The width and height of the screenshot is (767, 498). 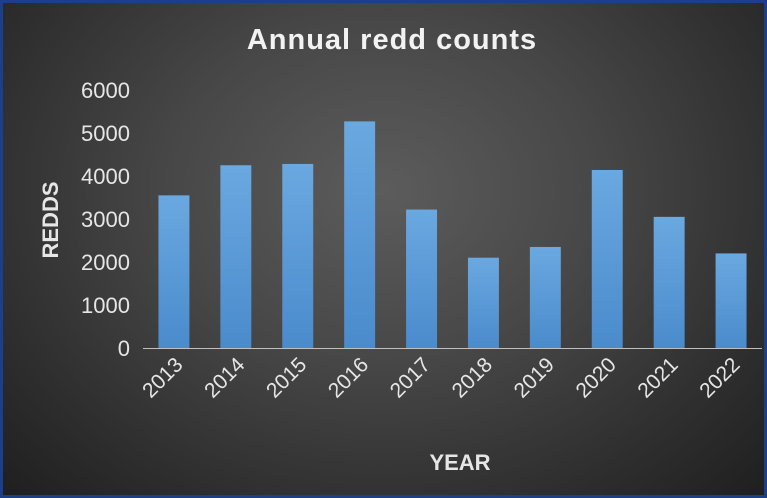 What do you see at coordinates (124, 348) in the screenshot?
I see `y-tick-label: 0` at bounding box center [124, 348].